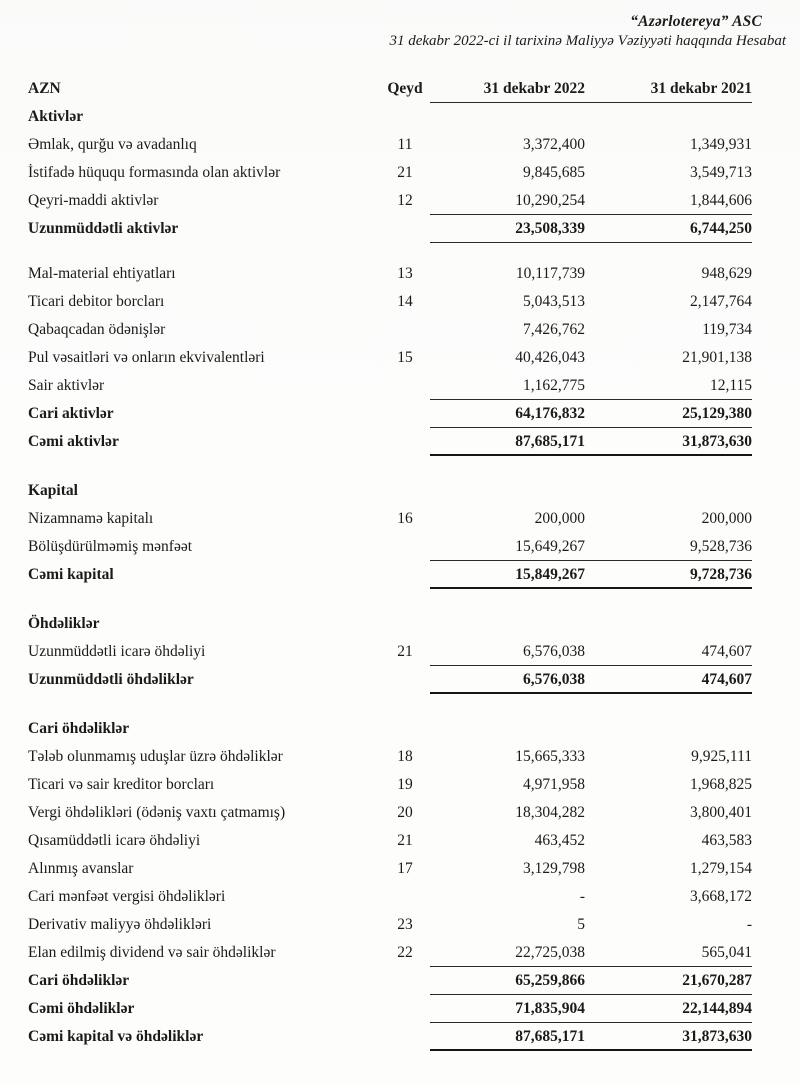  What do you see at coordinates (405, 518) in the screenshot?
I see `row-note-number: 16` at bounding box center [405, 518].